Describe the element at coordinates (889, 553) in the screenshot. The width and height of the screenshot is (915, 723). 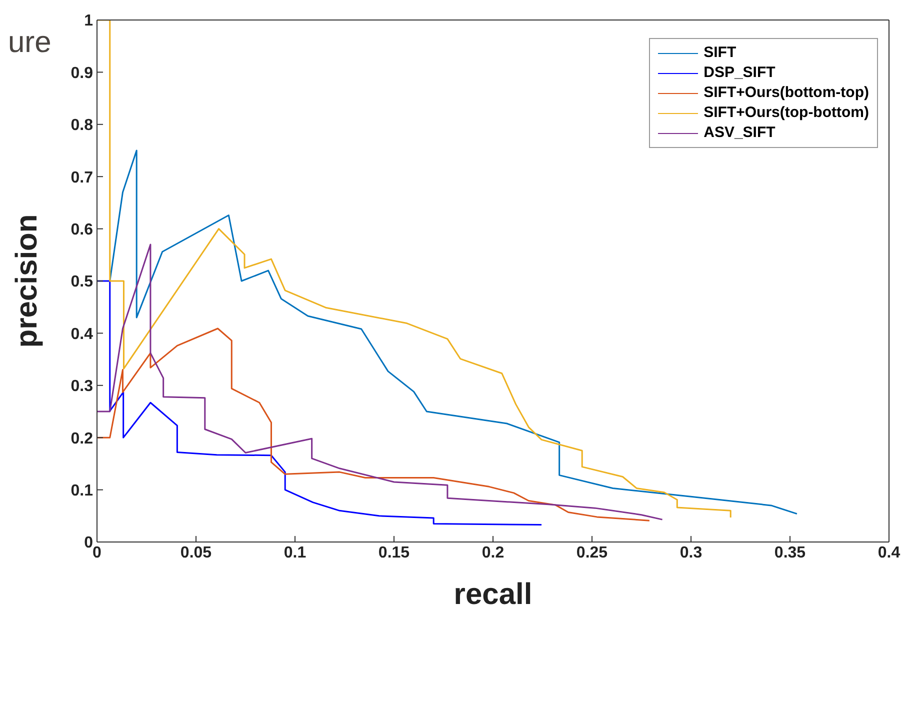
I see `x-tick-label: 0.4` at that location.